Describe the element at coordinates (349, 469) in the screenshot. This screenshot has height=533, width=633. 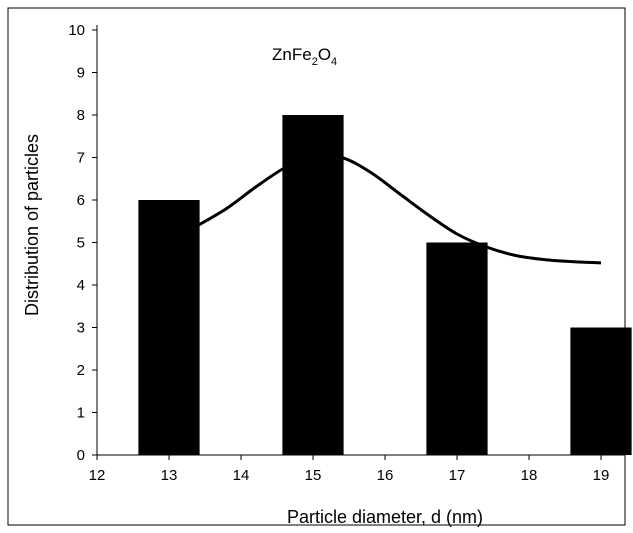
I see `x-tick-labels: 12 13 14 15 16 17 18 19` at that location.